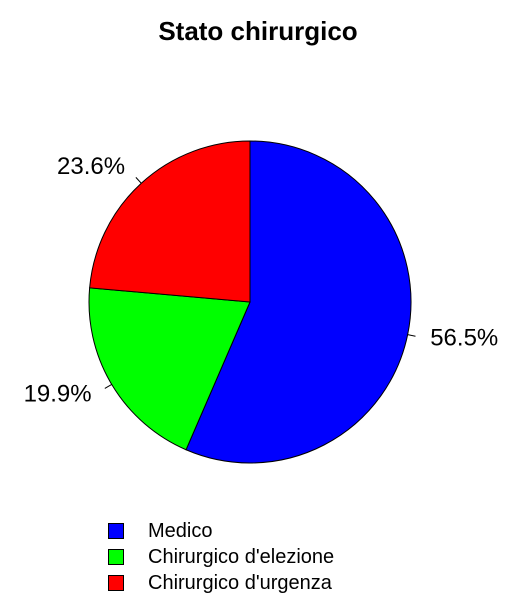  Describe the element at coordinates (240, 582) in the screenshot. I see `legend-label: Chirurgico d'urgenza` at that location.